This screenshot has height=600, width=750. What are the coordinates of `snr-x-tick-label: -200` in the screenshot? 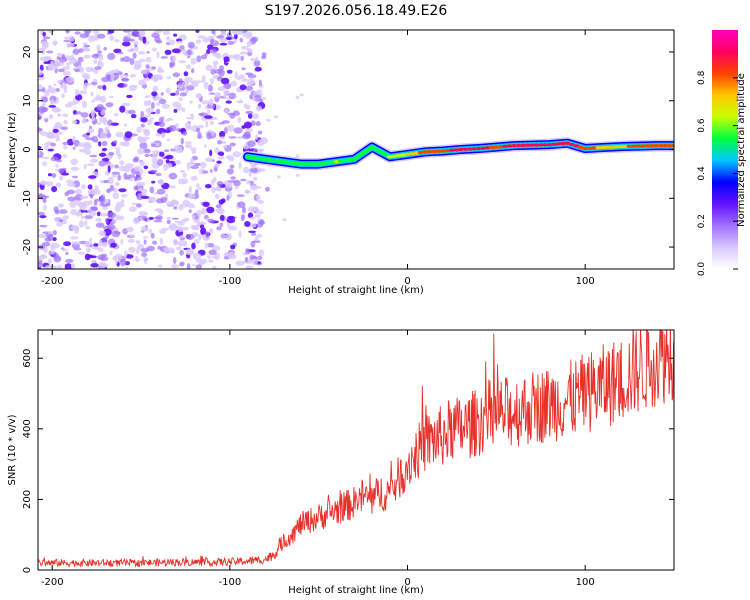 It's located at (52, 582).